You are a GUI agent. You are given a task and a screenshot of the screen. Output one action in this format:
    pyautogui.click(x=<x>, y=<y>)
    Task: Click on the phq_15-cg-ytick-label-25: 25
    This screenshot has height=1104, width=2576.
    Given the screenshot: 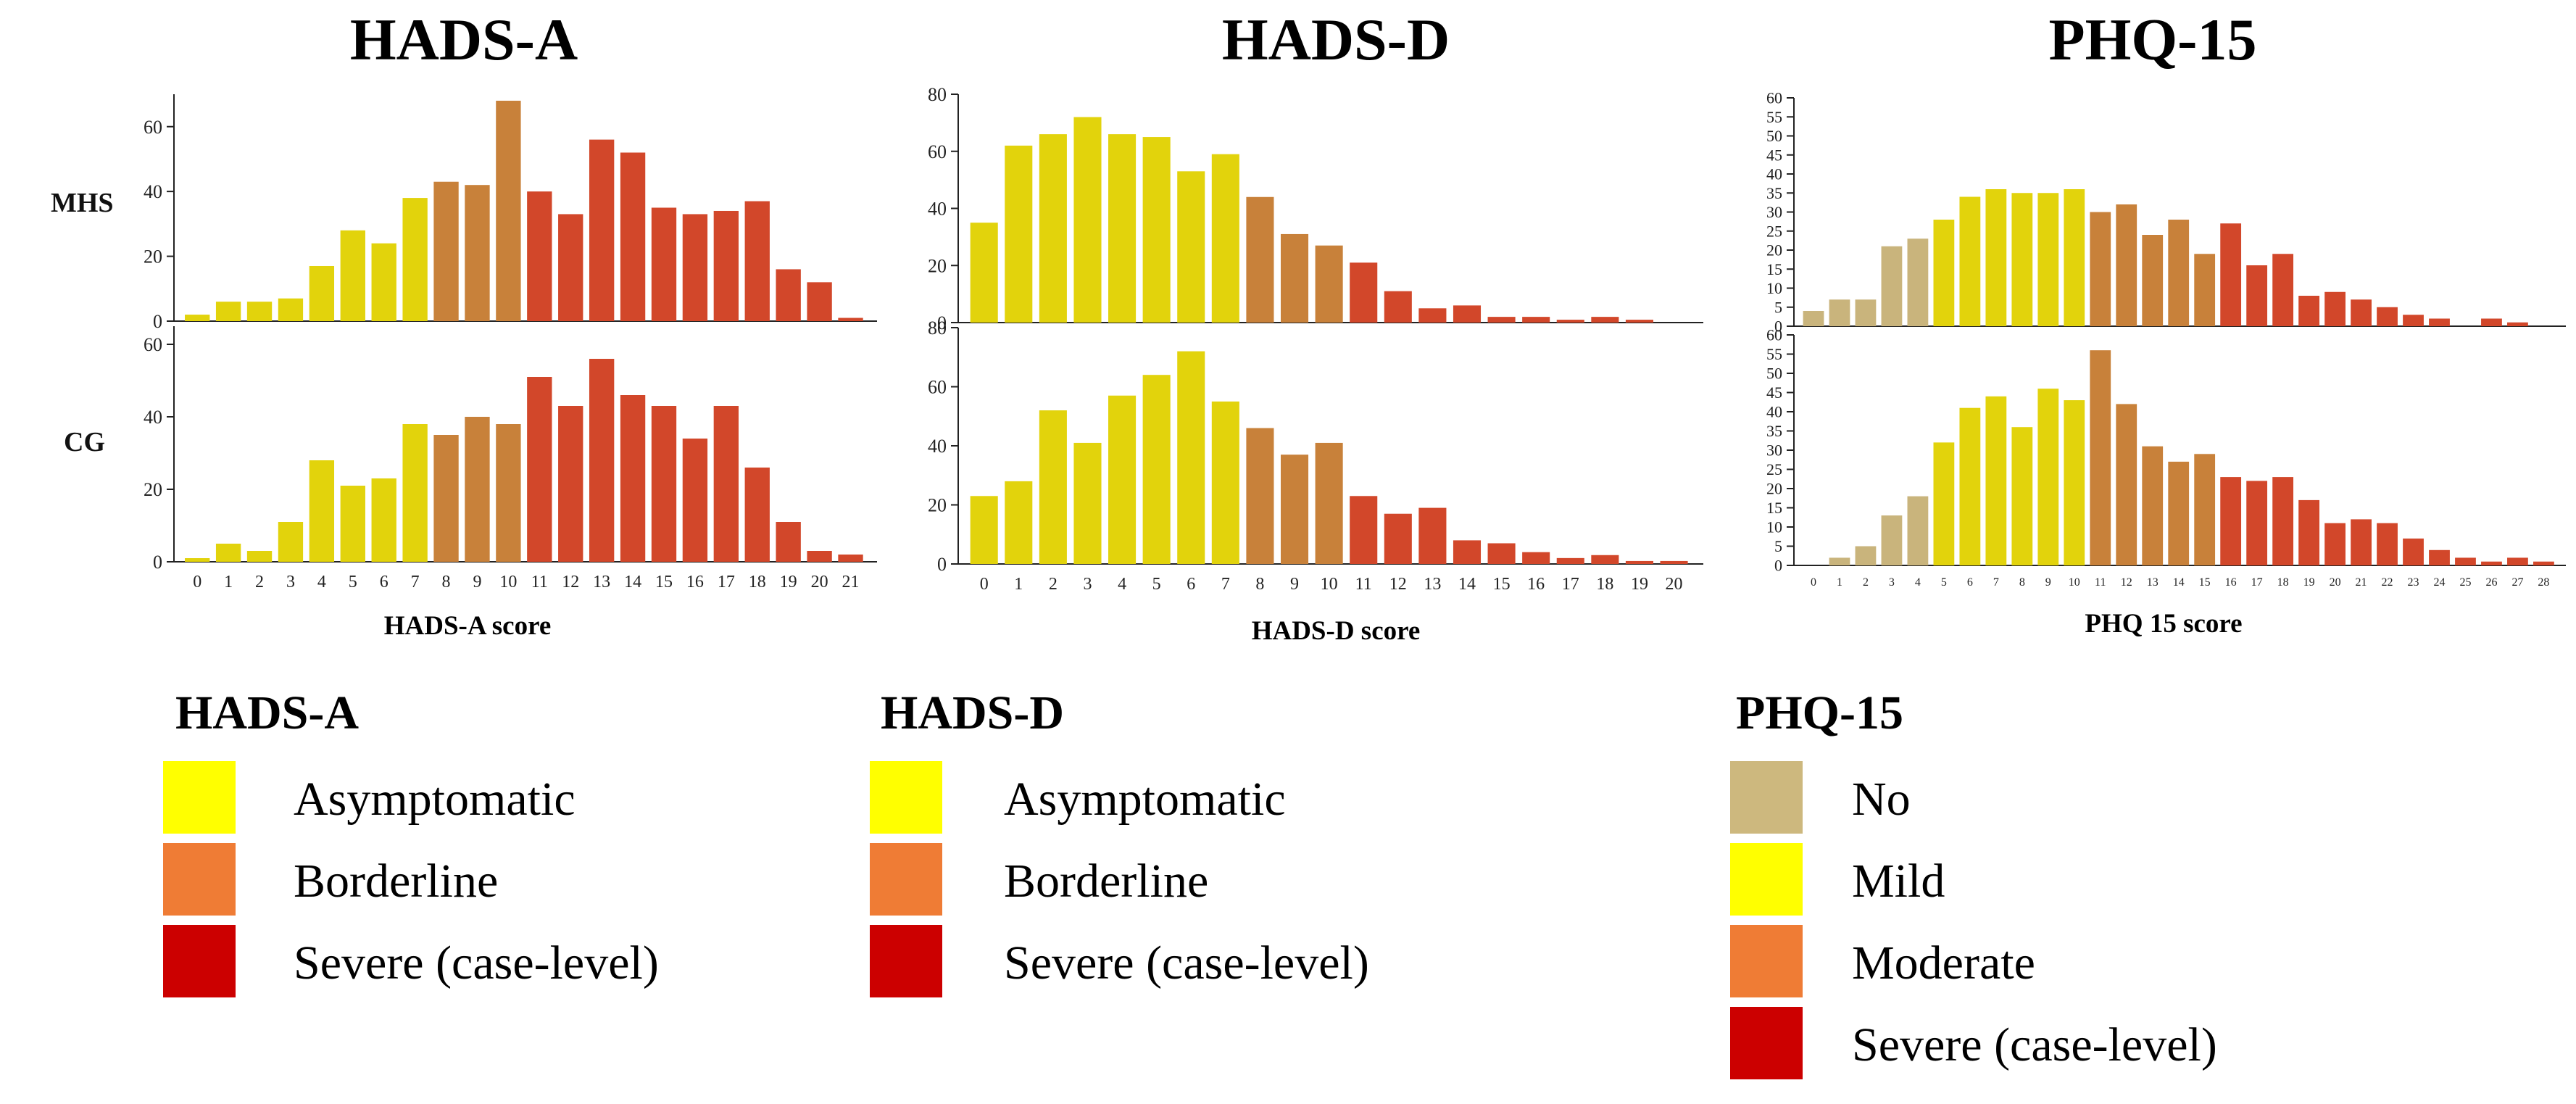 What is the action you would take?
    pyautogui.click(x=1774, y=469)
    